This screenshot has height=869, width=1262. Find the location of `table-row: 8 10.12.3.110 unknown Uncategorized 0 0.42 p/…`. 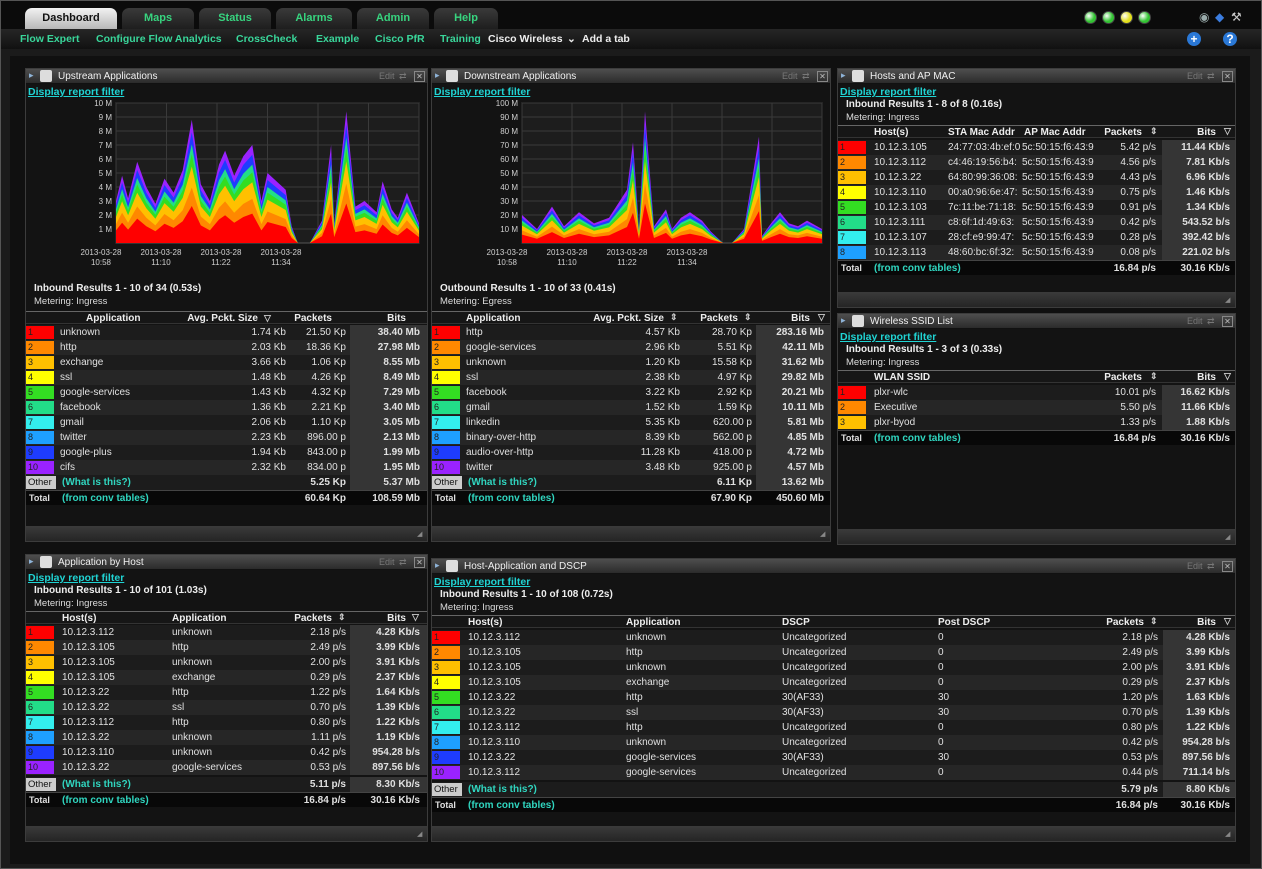

table-row: 8 10.12.3.110 unknown Uncategorized 0 0.42 p/… is located at coordinates (833, 742).